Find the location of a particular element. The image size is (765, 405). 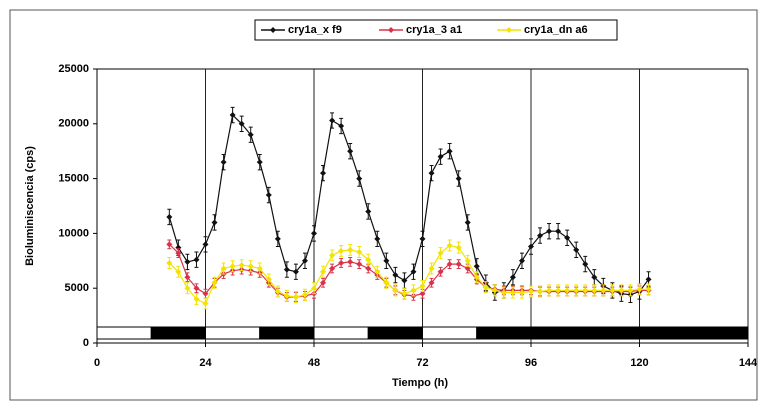

x-tick-label: 72 is located at coordinates (422, 363).